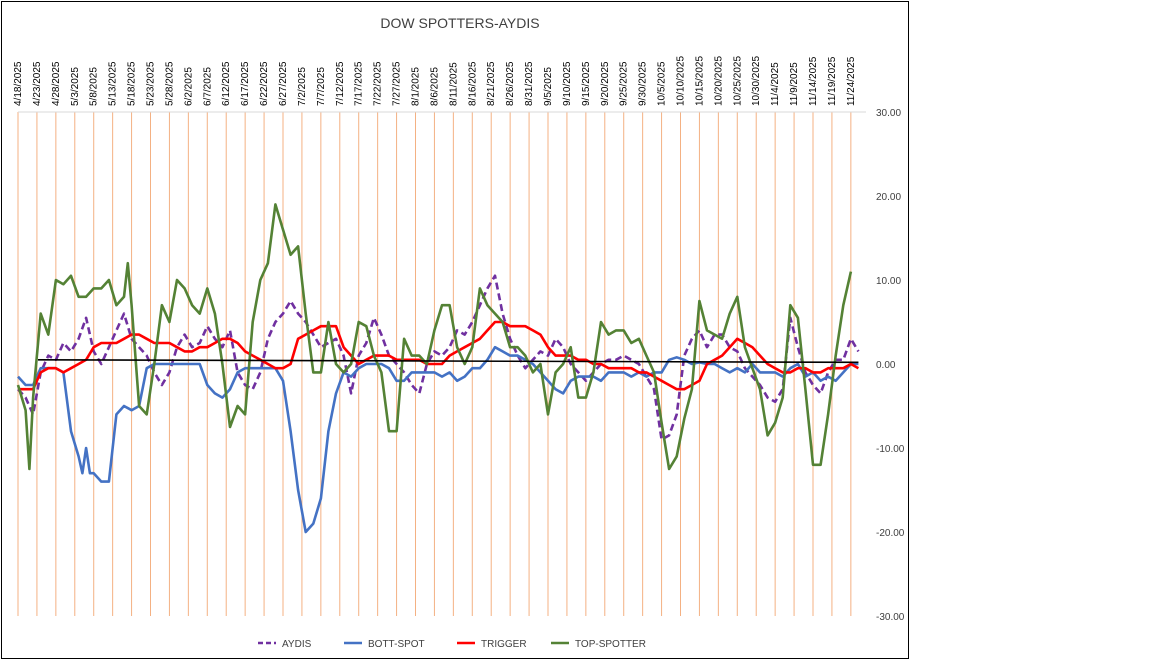 The image size is (1152, 662). I want to click on x-tick-label: 7/22/2025, so click(378, 83).